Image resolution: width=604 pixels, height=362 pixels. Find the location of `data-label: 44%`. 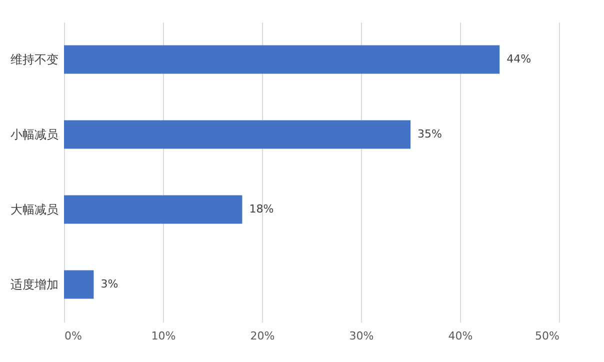

data-label: 44% is located at coordinates (519, 59).